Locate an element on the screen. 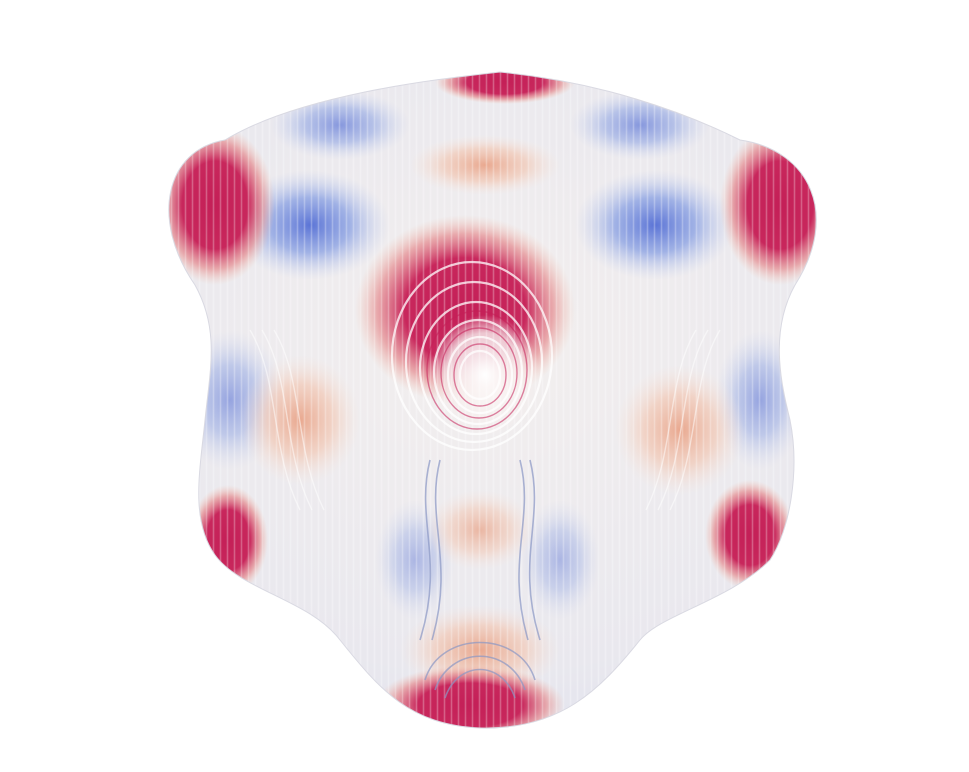 This screenshot has height=772, width=969. contour-rings is located at coordinates (472, 356).